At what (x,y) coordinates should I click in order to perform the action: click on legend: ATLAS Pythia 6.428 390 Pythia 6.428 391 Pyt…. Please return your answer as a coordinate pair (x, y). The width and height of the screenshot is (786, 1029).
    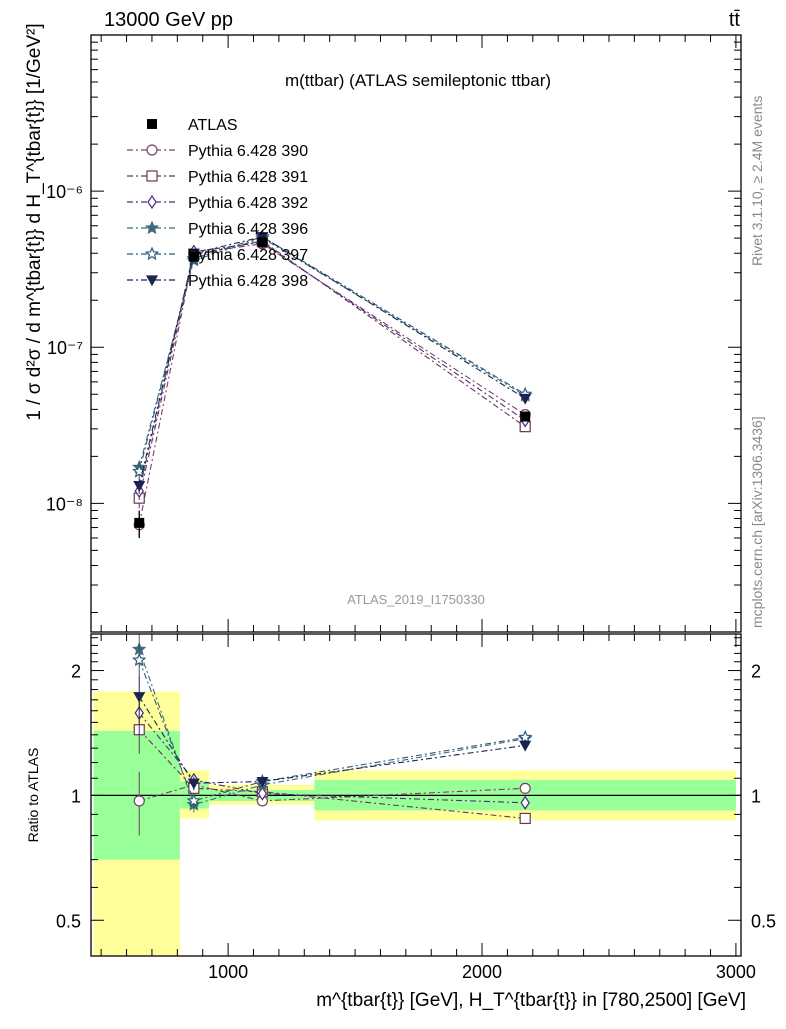
    Looking at the image, I should click on (217, 203).